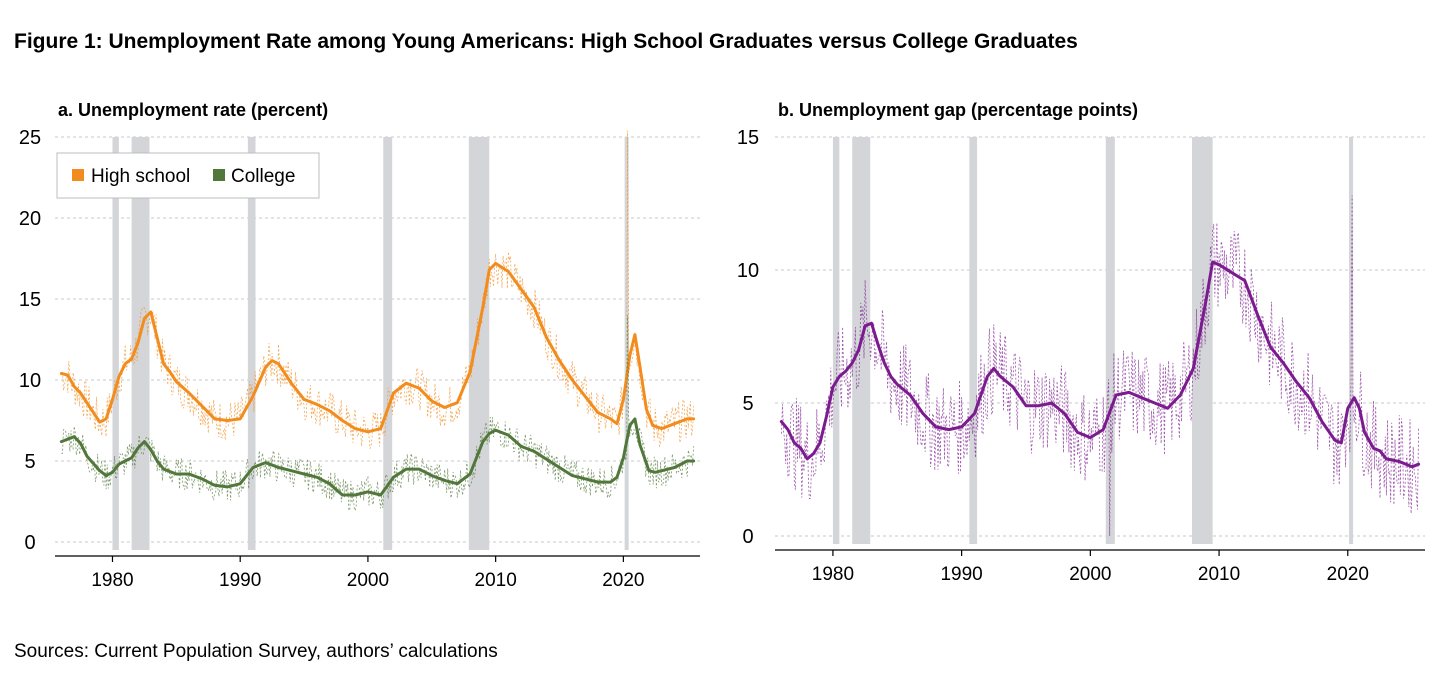  What do you see at coordinates (240, 580) in the screenshot?
I see `panel-a-x-tick-label: 1990` at bounding box center [240, 580].